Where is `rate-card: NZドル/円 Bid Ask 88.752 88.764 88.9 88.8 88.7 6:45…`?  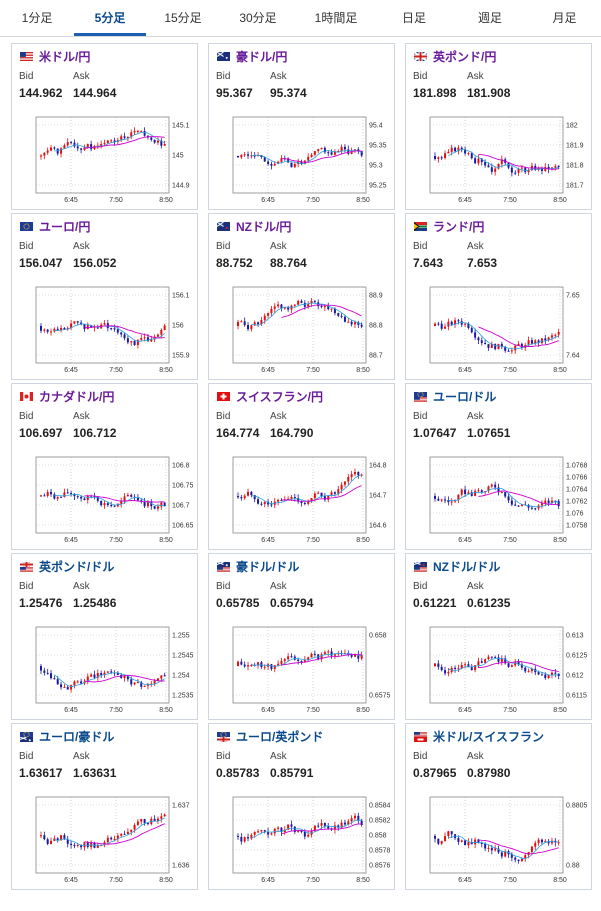
rate-card: NZドル/円 Bid Ask 88.752 88.764 88.9 88.8 88.7 6:45… is located at coordinates (301, 296).